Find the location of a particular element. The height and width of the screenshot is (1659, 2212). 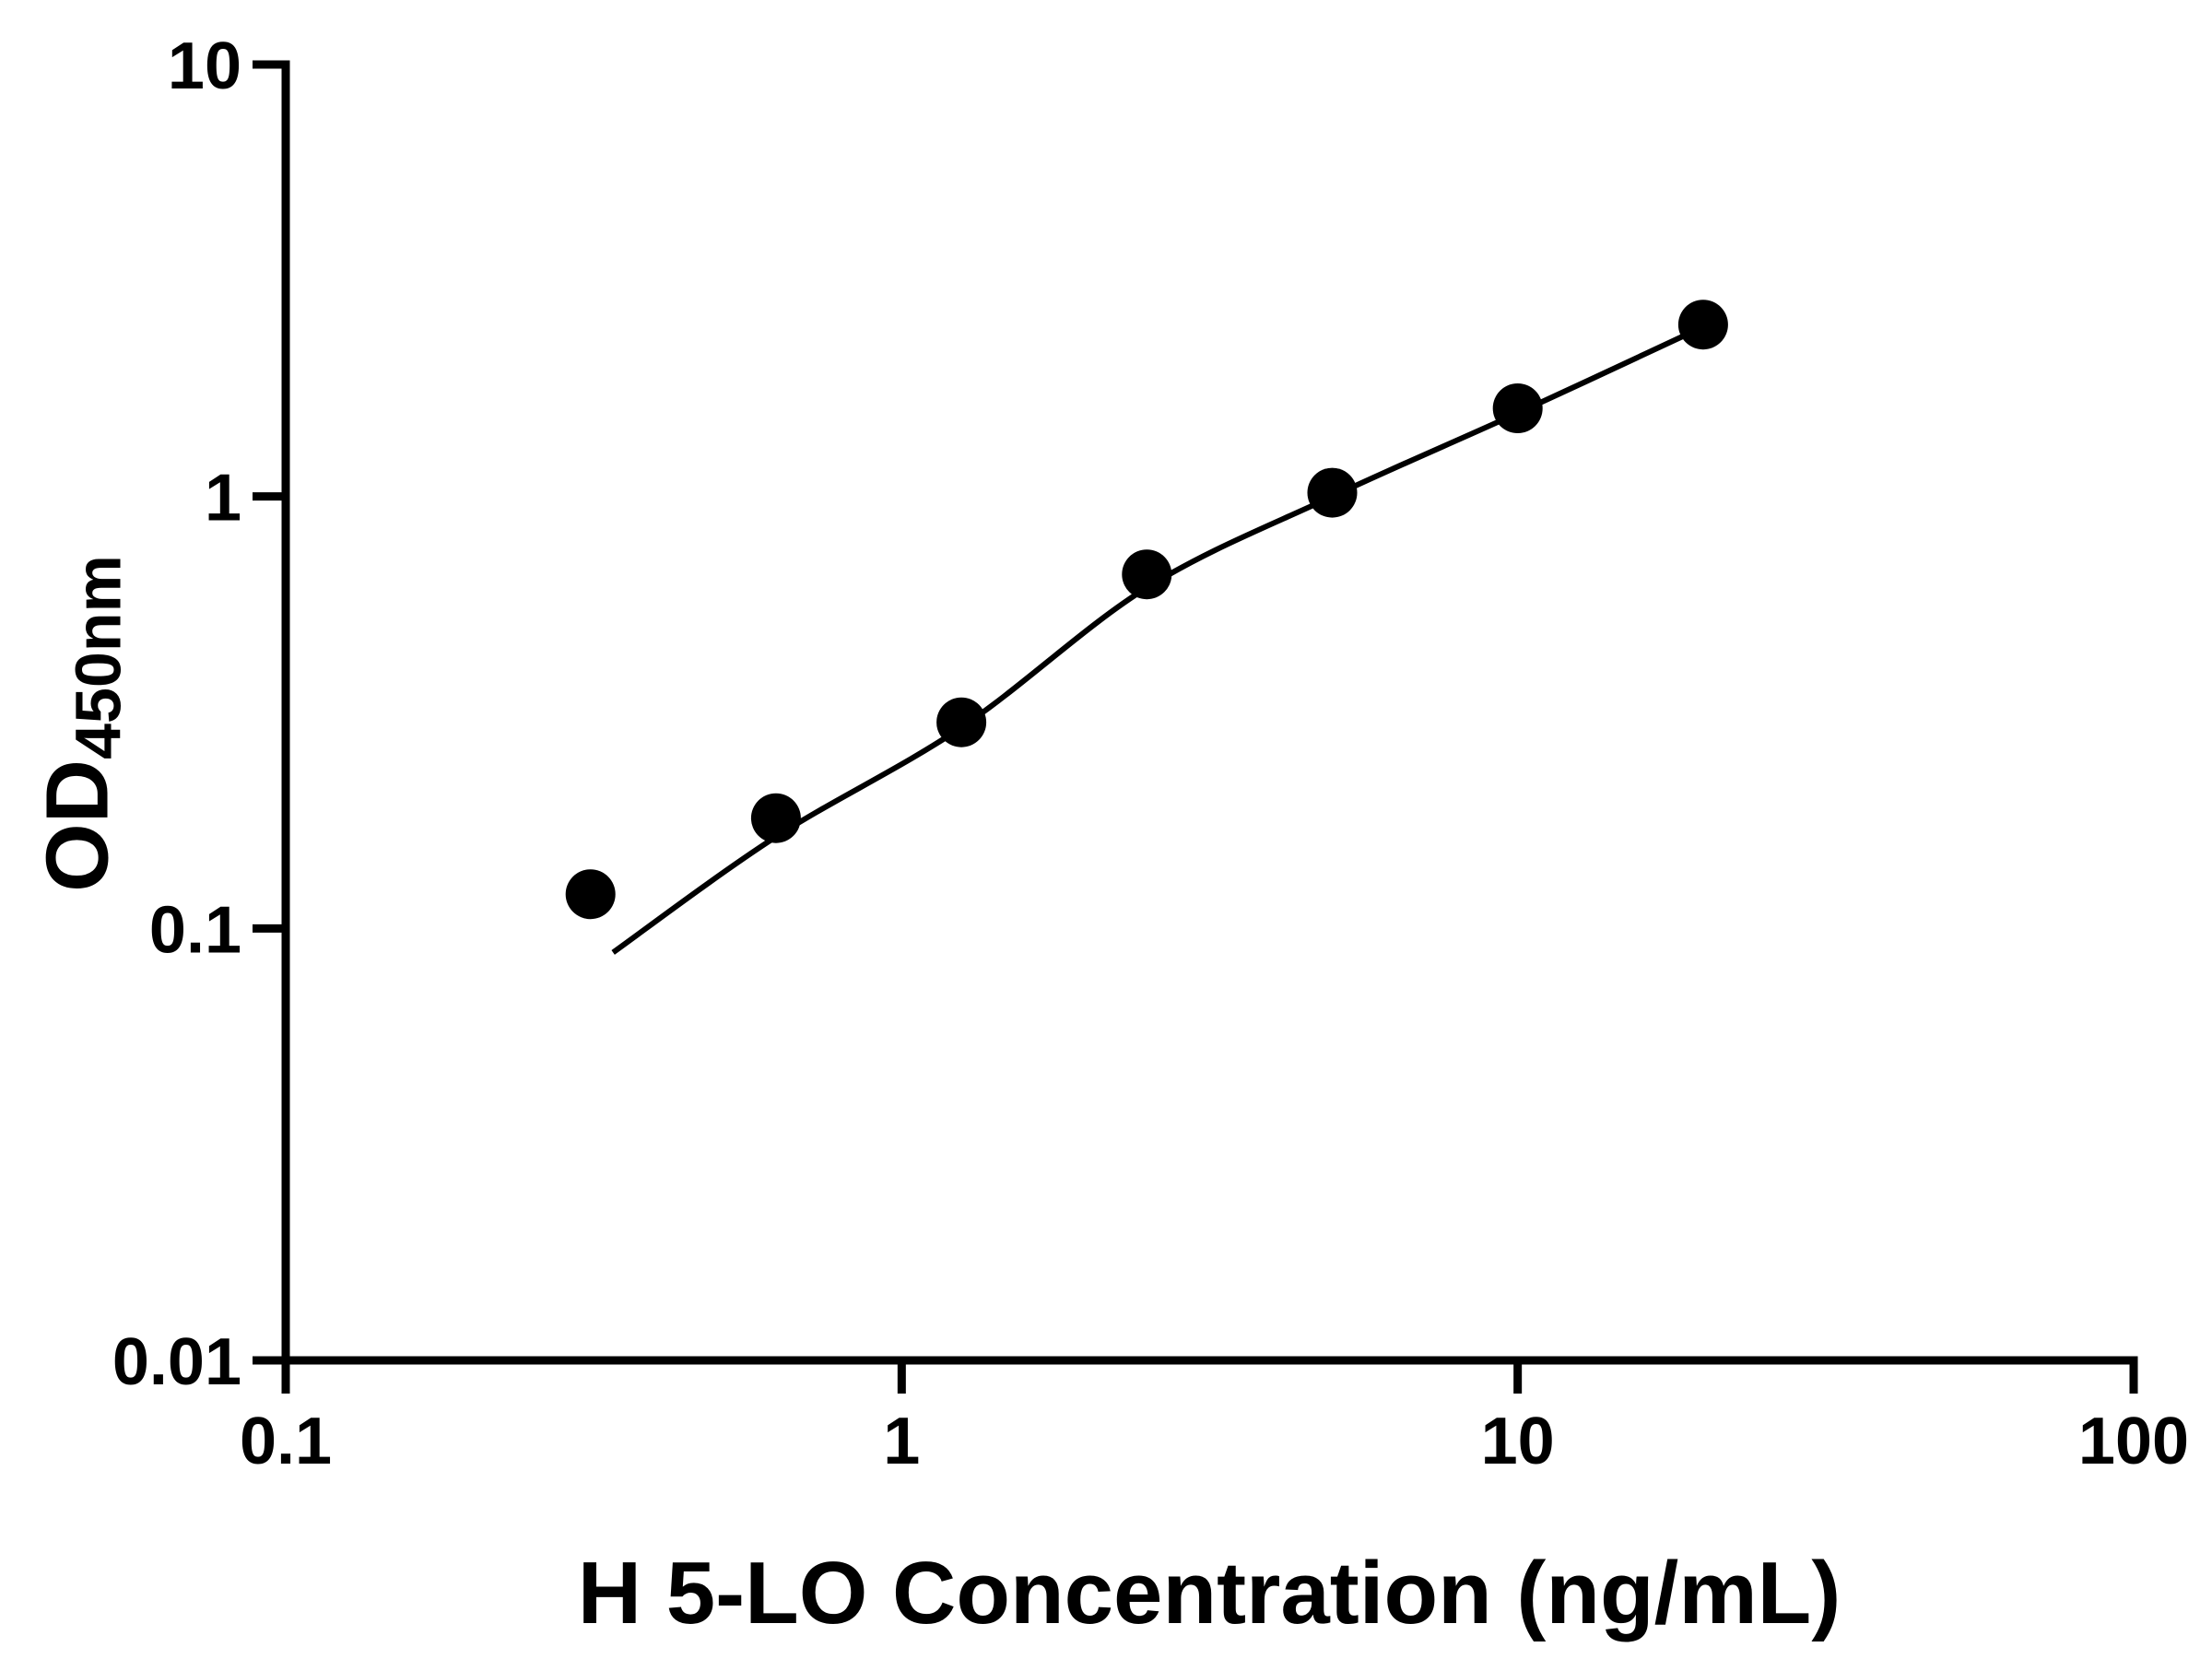

x-axis-tick-label: 10 is located at coordinates (1518, 1441).